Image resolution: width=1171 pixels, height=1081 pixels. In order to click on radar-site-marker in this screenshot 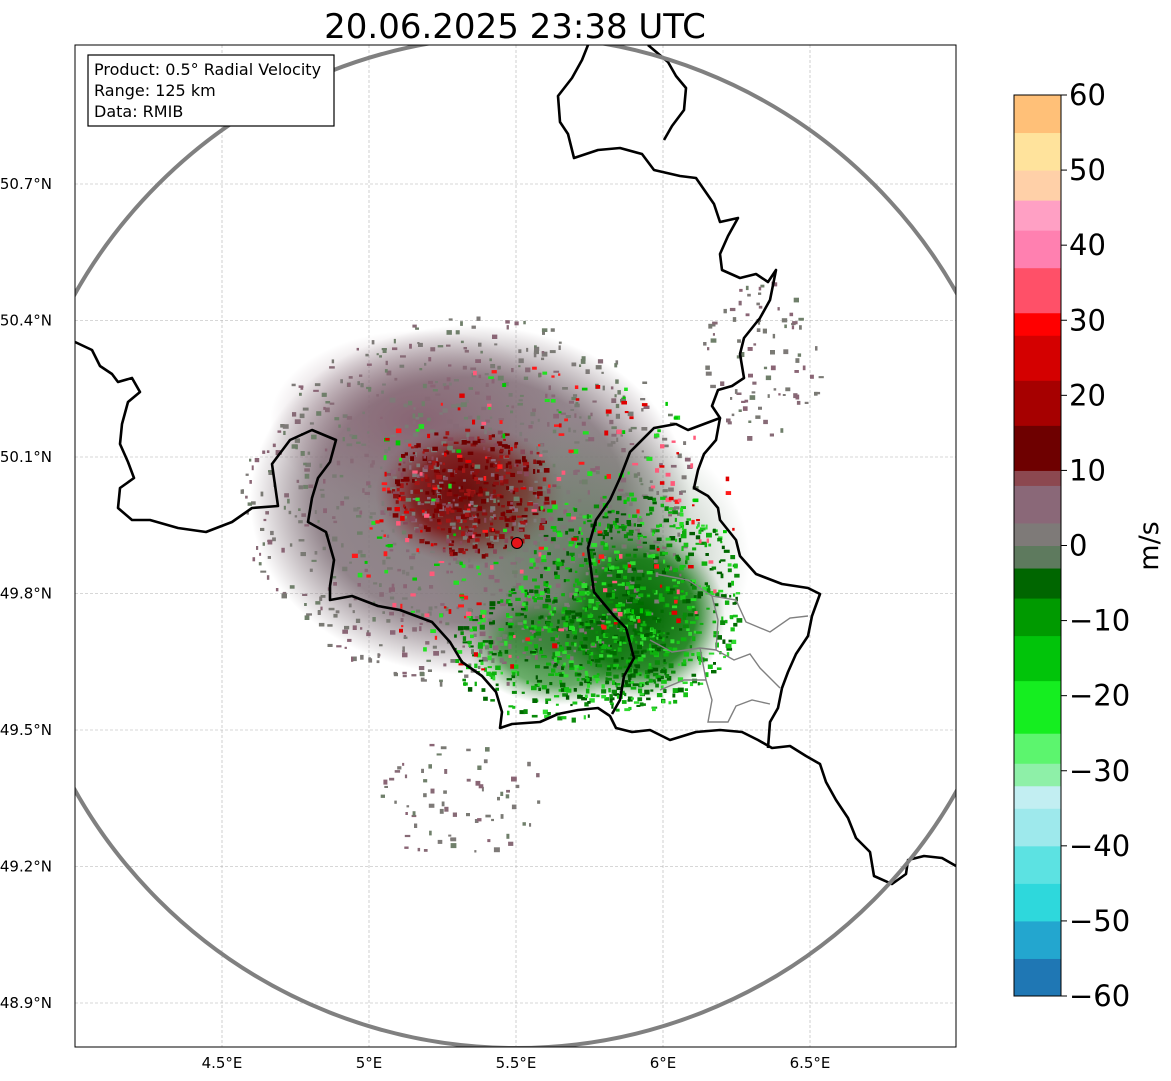, I will do `click(517, 543)`.